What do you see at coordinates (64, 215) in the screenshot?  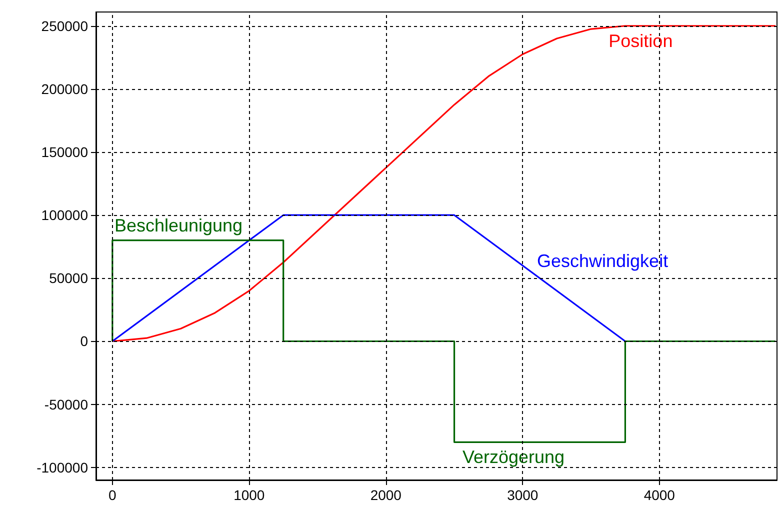 I see `y-tick-label: 100000` at bounding box center [64, 215].